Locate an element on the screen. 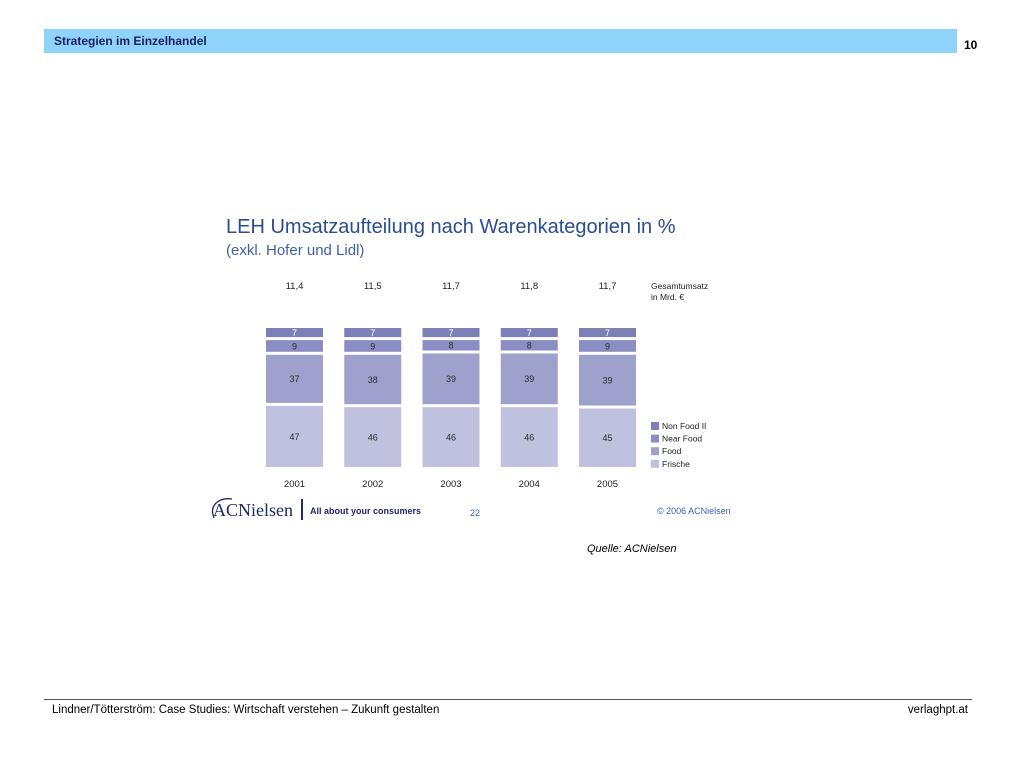 The width and height of the screenshot is (1024, 768). data-label-near-food-2002: 9 is located at coordinates (372, 346).